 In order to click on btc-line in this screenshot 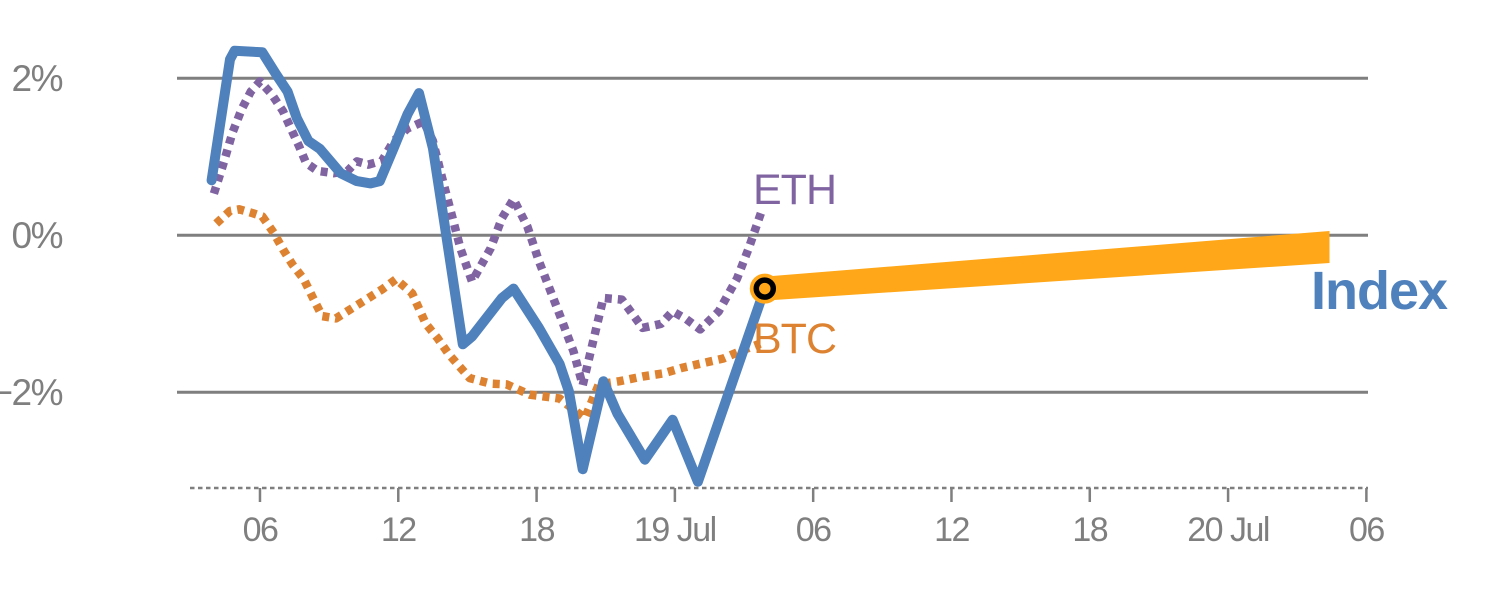, I will do `click(487, 314)`.